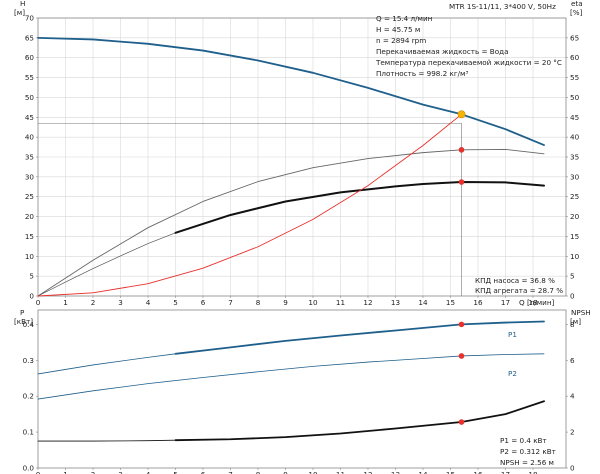 This screenshot has height=474, width=600. I want to click on y2-axis-title: eta, so click(577, 4).